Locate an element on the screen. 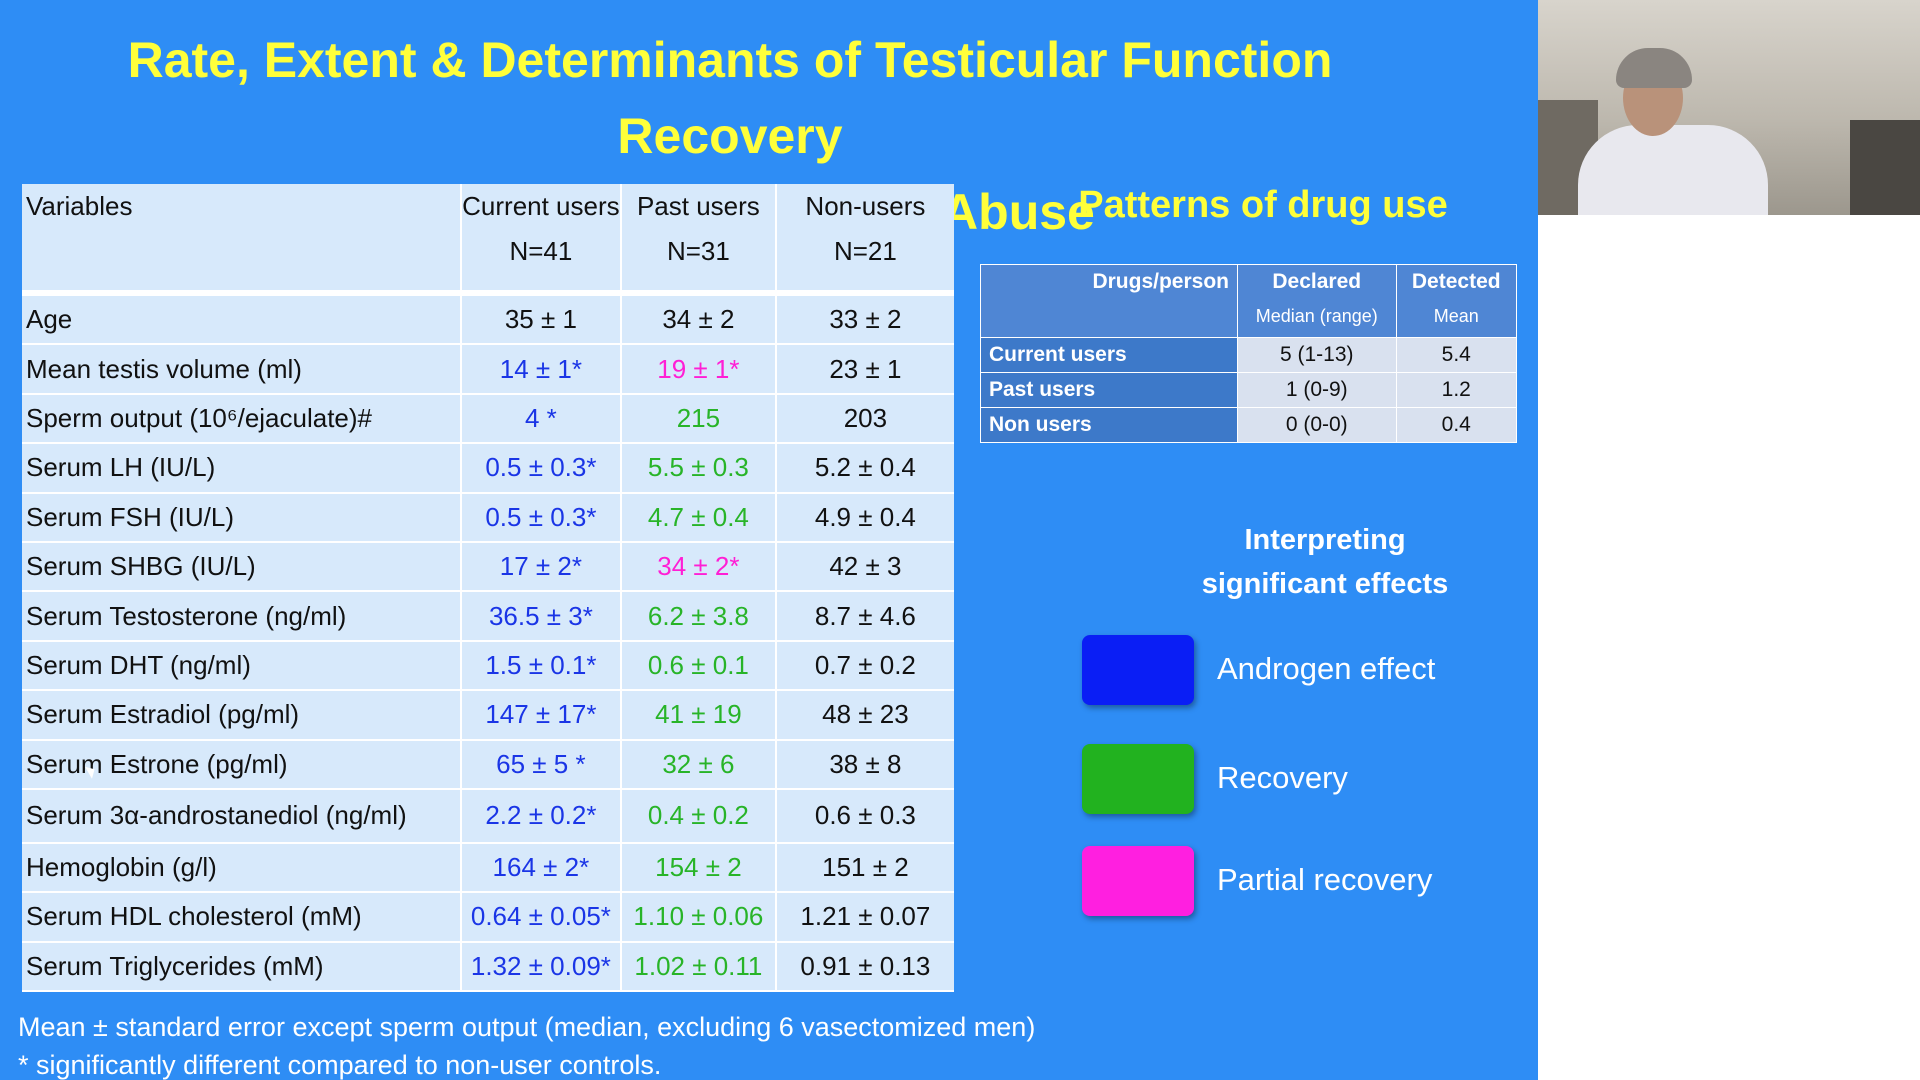  table-row: Age 35 ± 1 34 ± 2 33 ± 2 is located at coordinates (488, 319).